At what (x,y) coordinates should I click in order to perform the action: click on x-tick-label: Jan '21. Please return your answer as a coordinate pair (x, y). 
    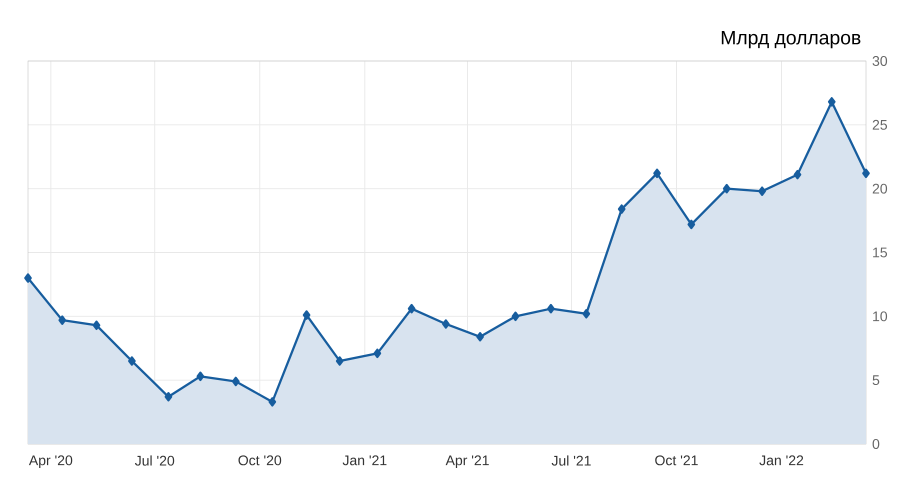
    Looking at the image, I should click on (364, 460).